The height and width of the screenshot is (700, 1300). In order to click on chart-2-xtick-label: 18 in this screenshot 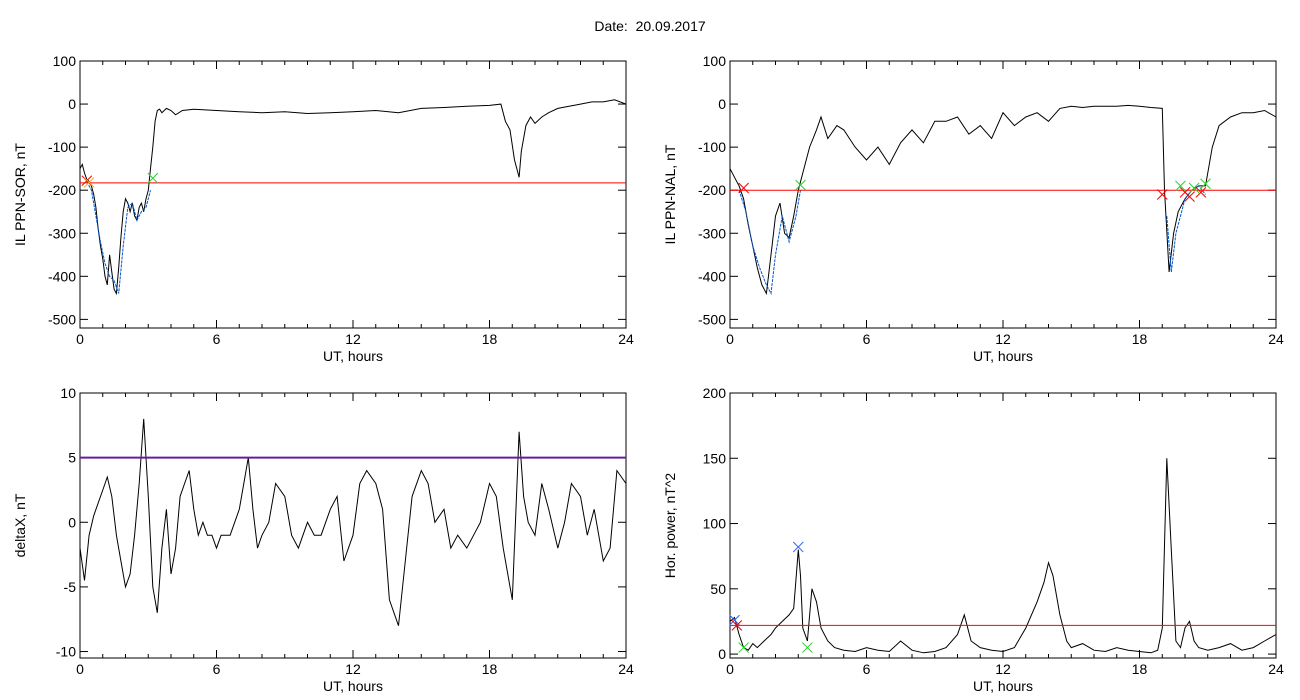, I will do `click(1140, 339)`.